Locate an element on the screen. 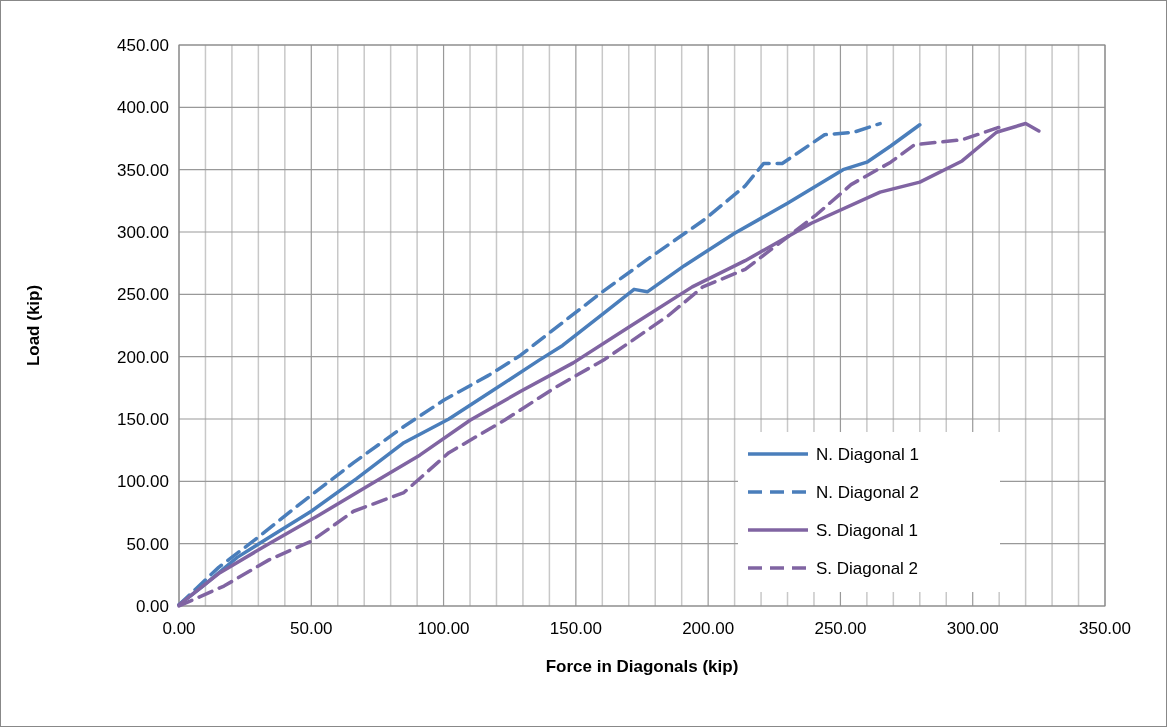  legend-label: N. Diagonal 1 is located at coordinates (868, 454).